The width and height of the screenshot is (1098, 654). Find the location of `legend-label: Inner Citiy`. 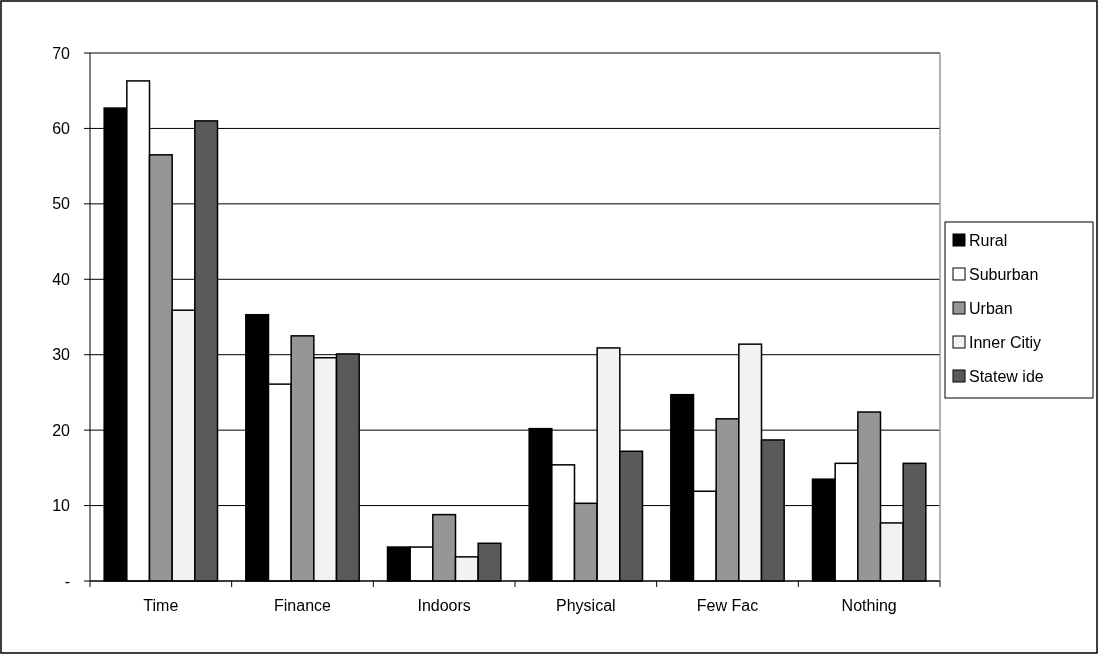

legend-label: Inner Citiy is located at coordinates (1005, 342).